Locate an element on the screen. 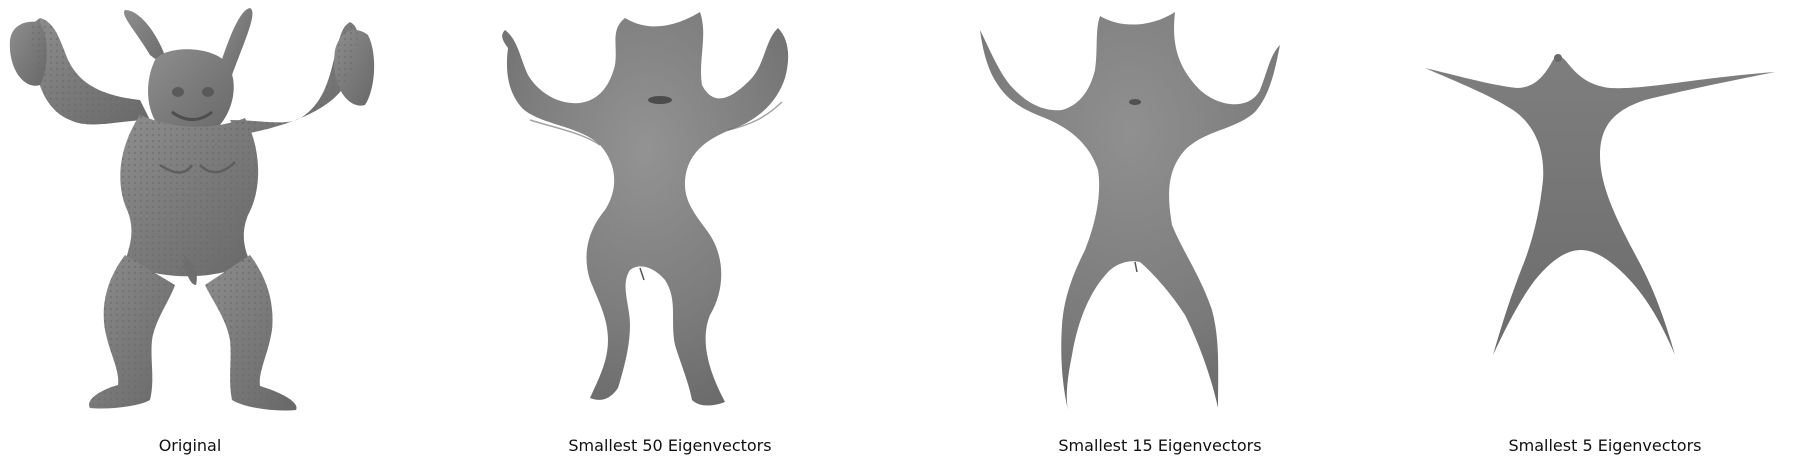  reconstruction-15-render is located at coordinates (1130, 211).